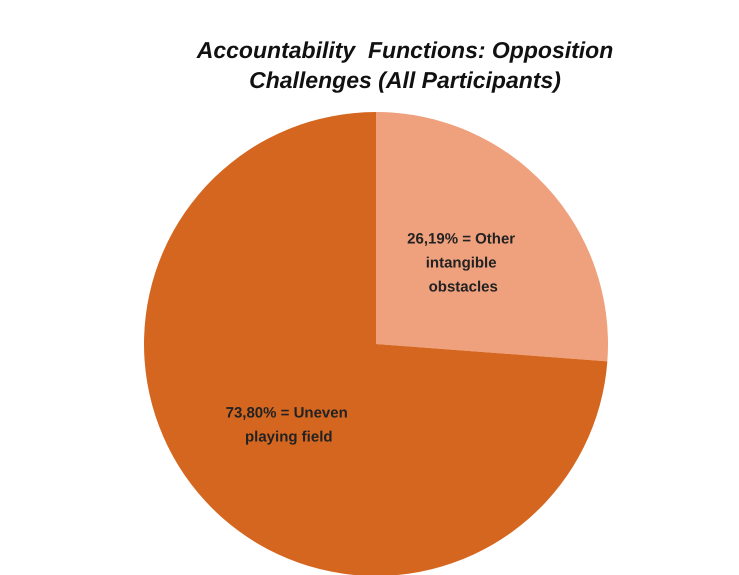 The image size is (739, 575). I want to click on slice-label: 26,19% = Other intangible obstacles, so click(463, 263).